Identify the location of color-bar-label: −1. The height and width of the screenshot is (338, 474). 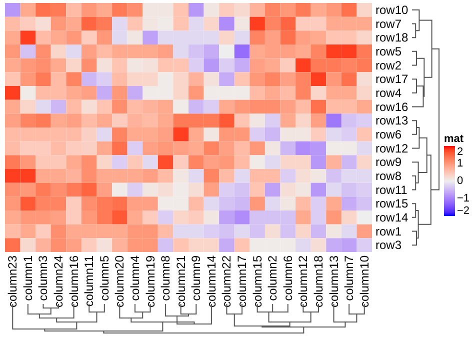
(463, 198).